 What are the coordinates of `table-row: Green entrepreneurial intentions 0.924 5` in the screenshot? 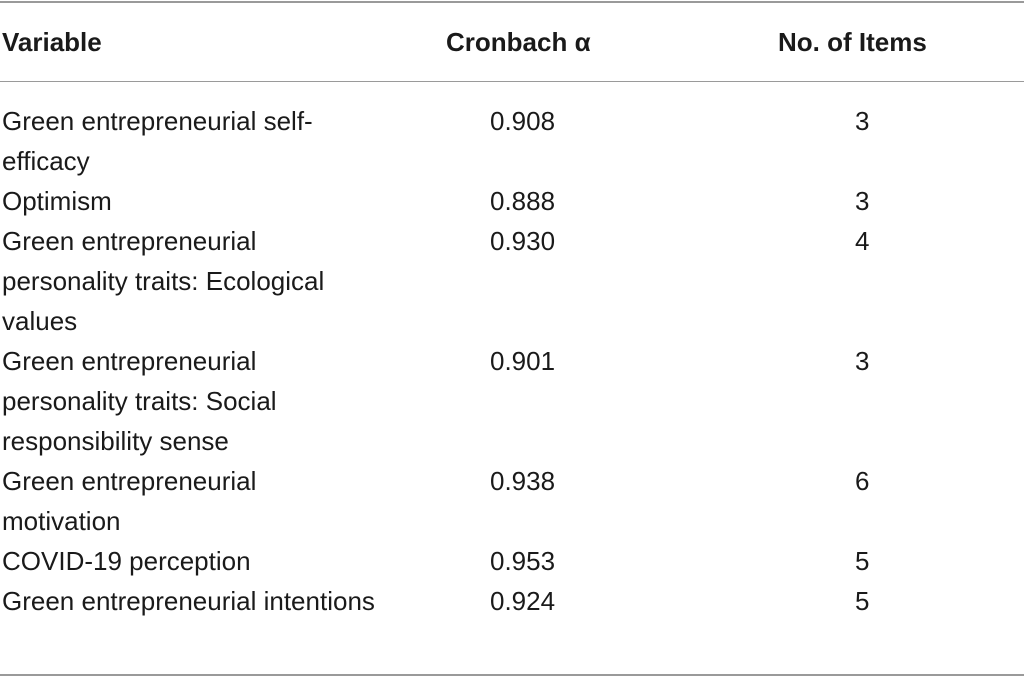 It's located at (512, 601).